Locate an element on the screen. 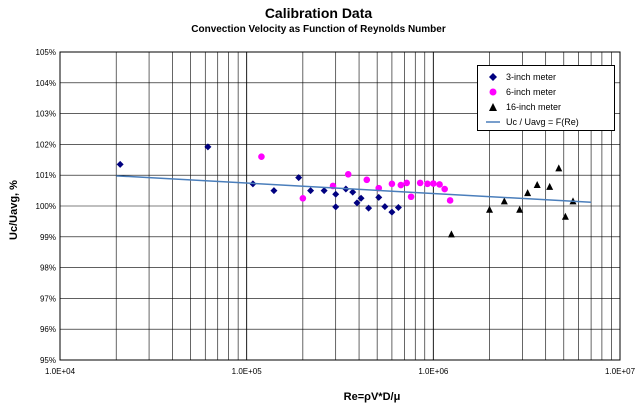  y-tick-label: 96% is located at coordinates (48, 329).